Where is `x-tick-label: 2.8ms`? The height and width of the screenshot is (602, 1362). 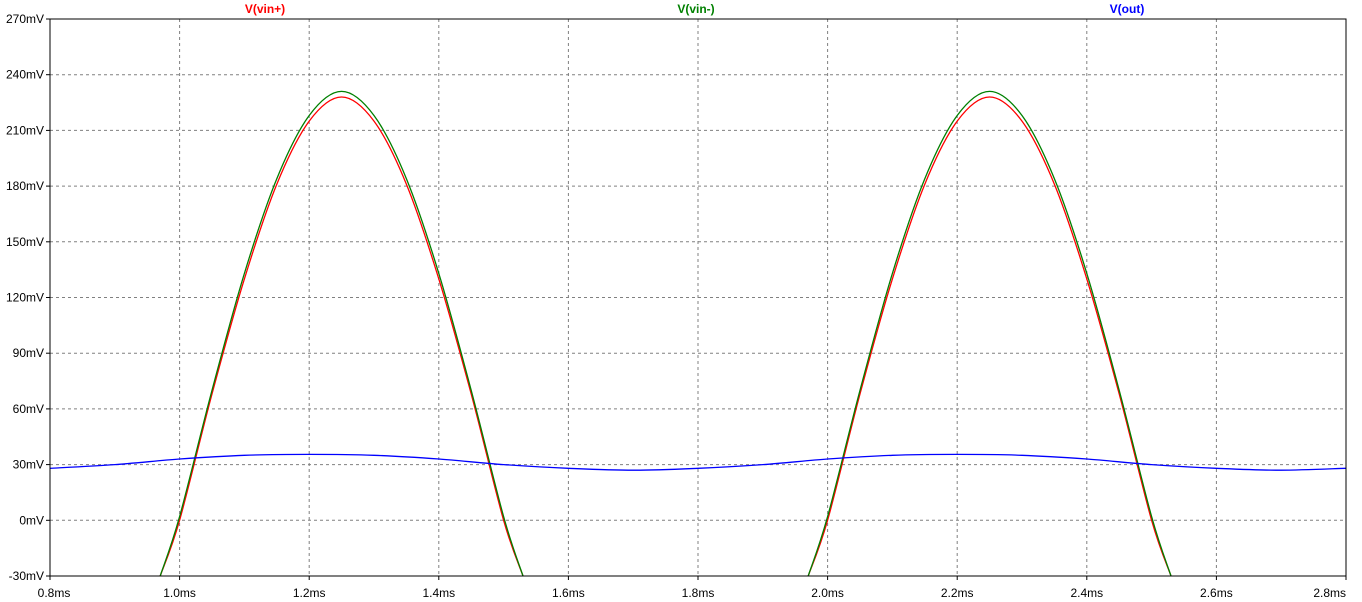
x-tick-label: 2.8ms is located at coordinates (1329, 593).